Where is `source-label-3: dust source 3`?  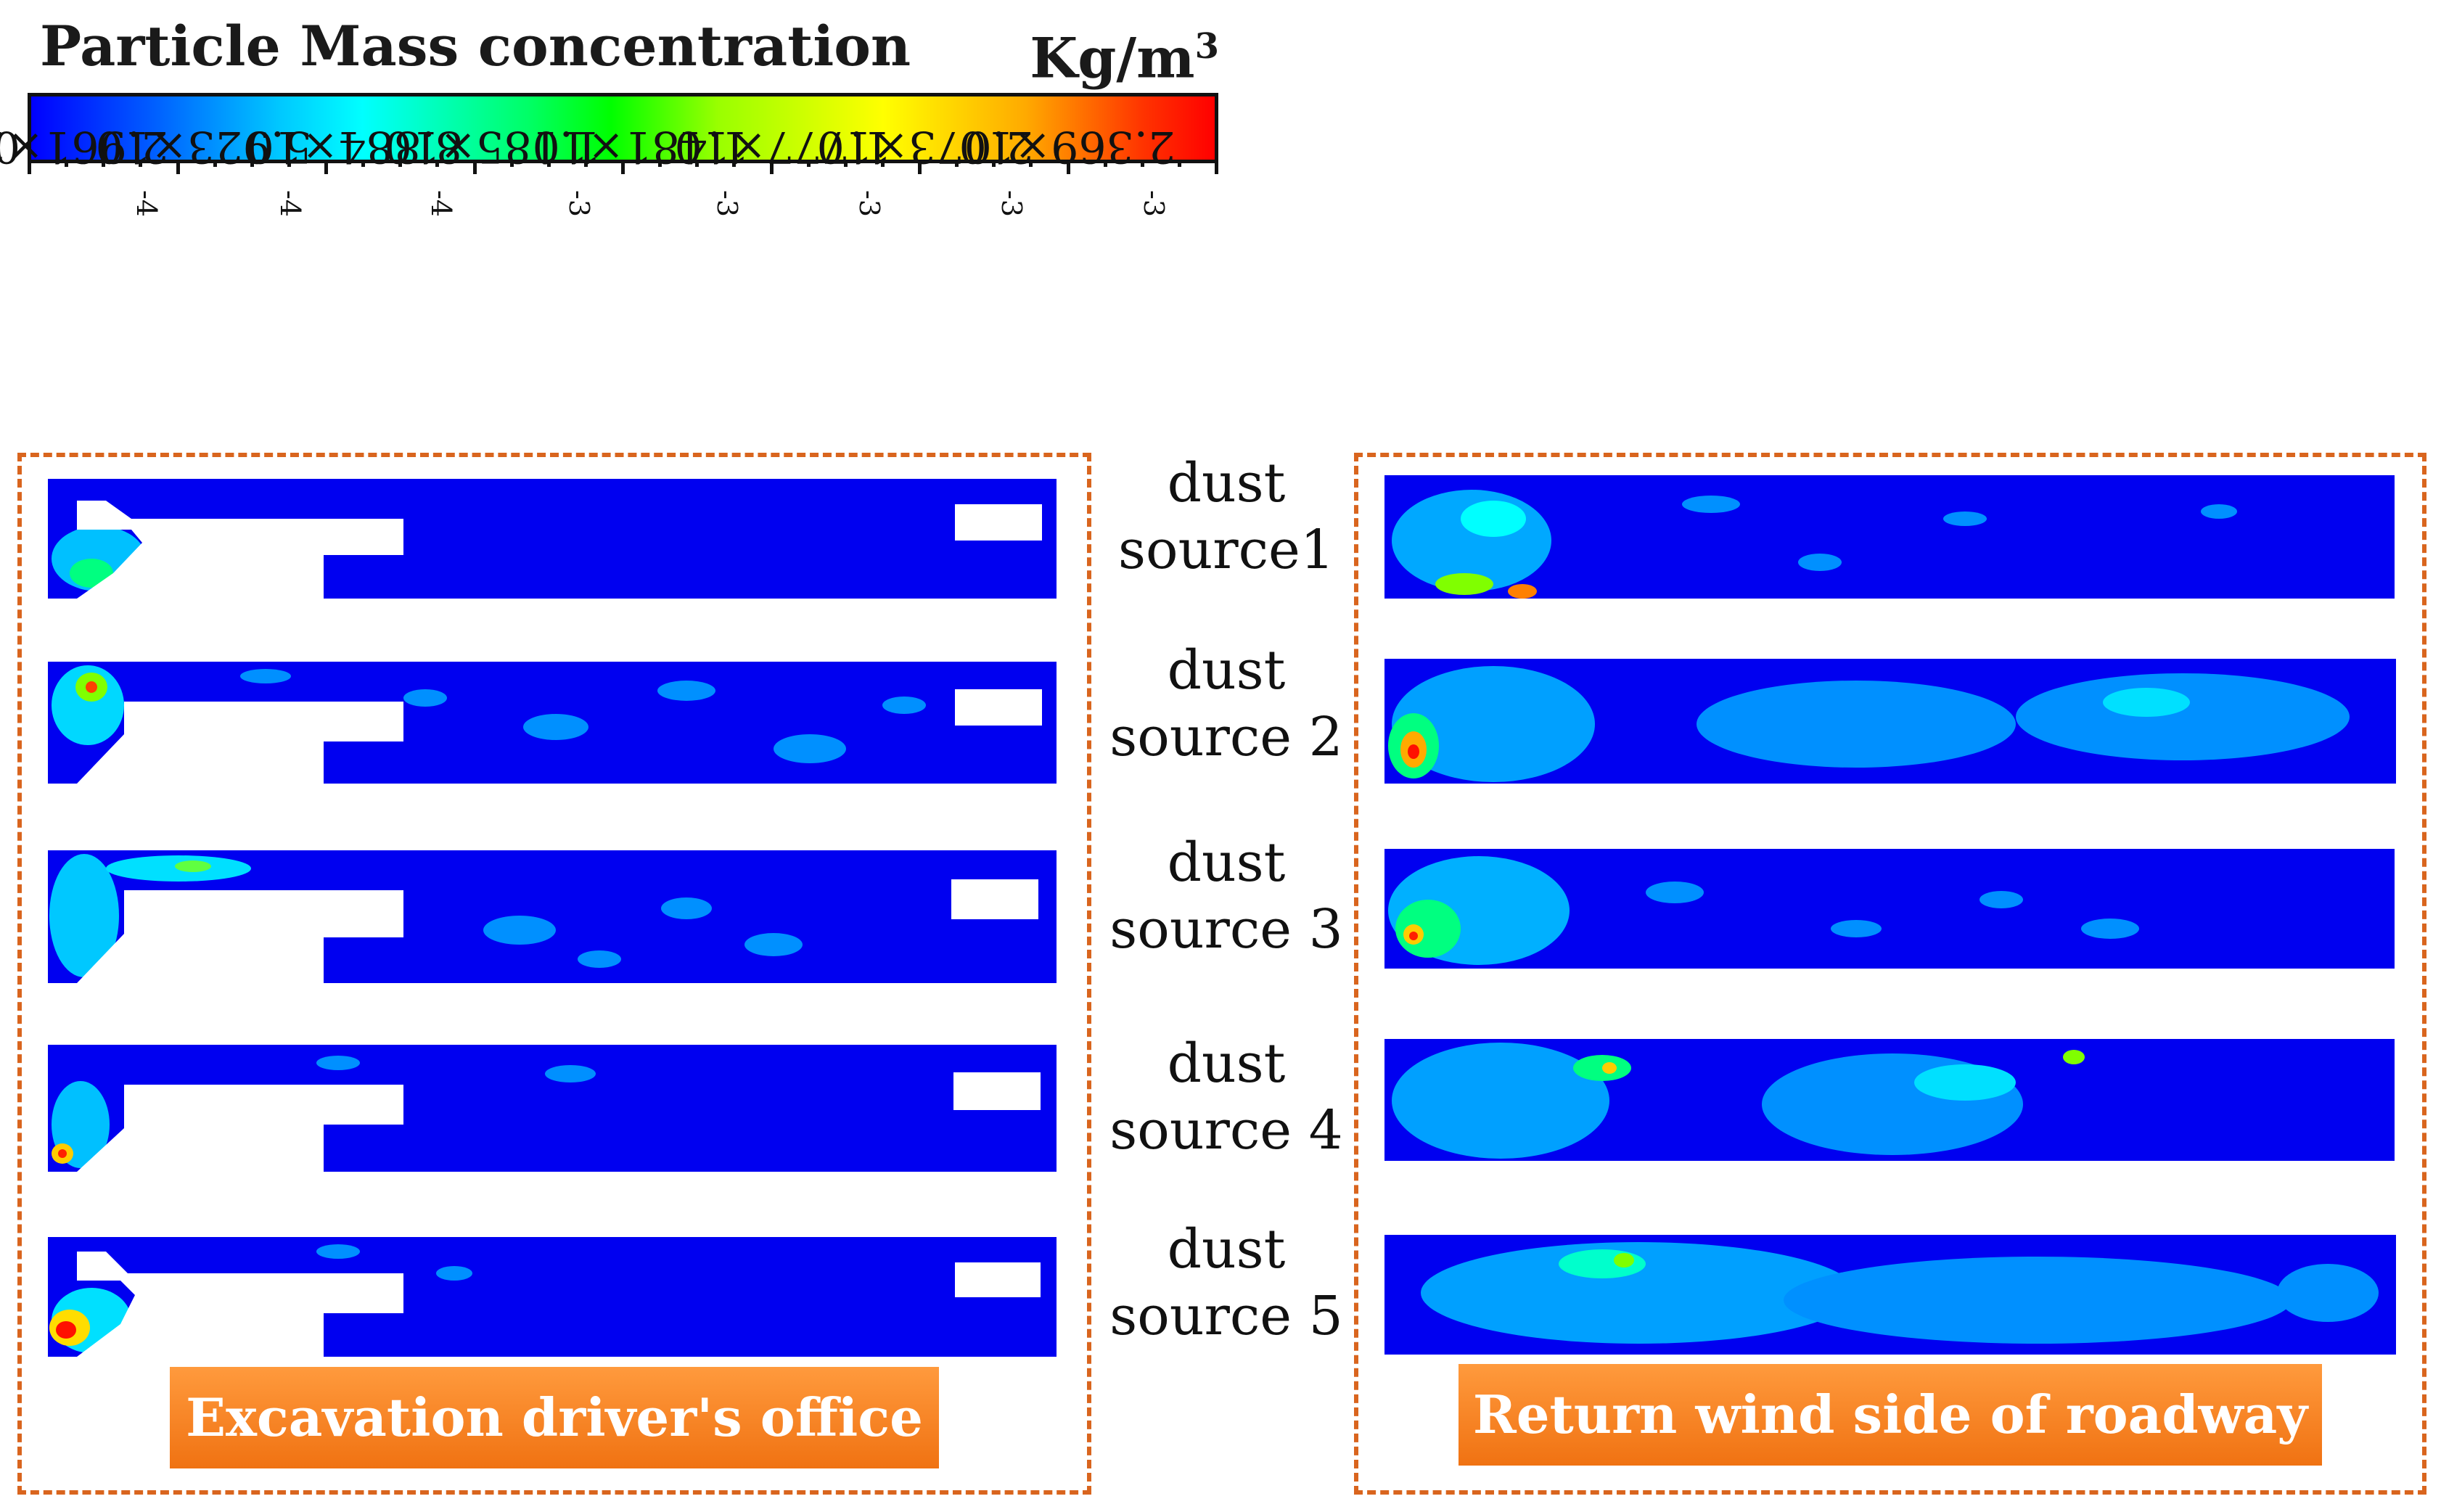
source-label-3: dust source 3 is located at coordinates (1226, 896).